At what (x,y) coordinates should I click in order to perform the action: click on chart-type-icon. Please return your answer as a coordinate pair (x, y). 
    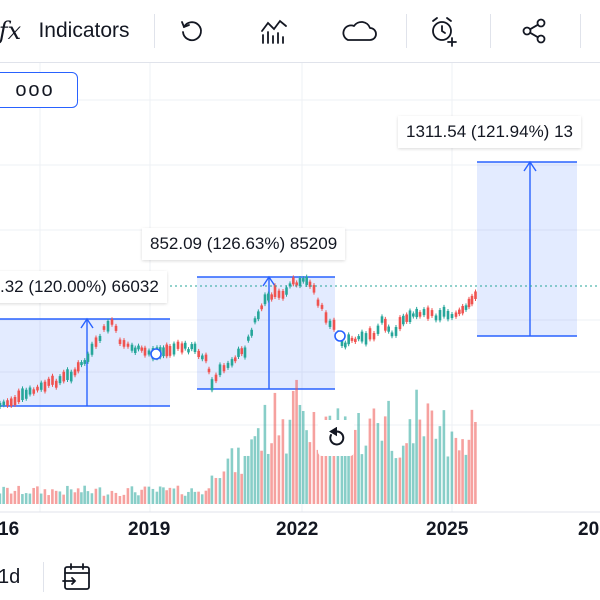
    Looking at the image, I should click on (274, 31).